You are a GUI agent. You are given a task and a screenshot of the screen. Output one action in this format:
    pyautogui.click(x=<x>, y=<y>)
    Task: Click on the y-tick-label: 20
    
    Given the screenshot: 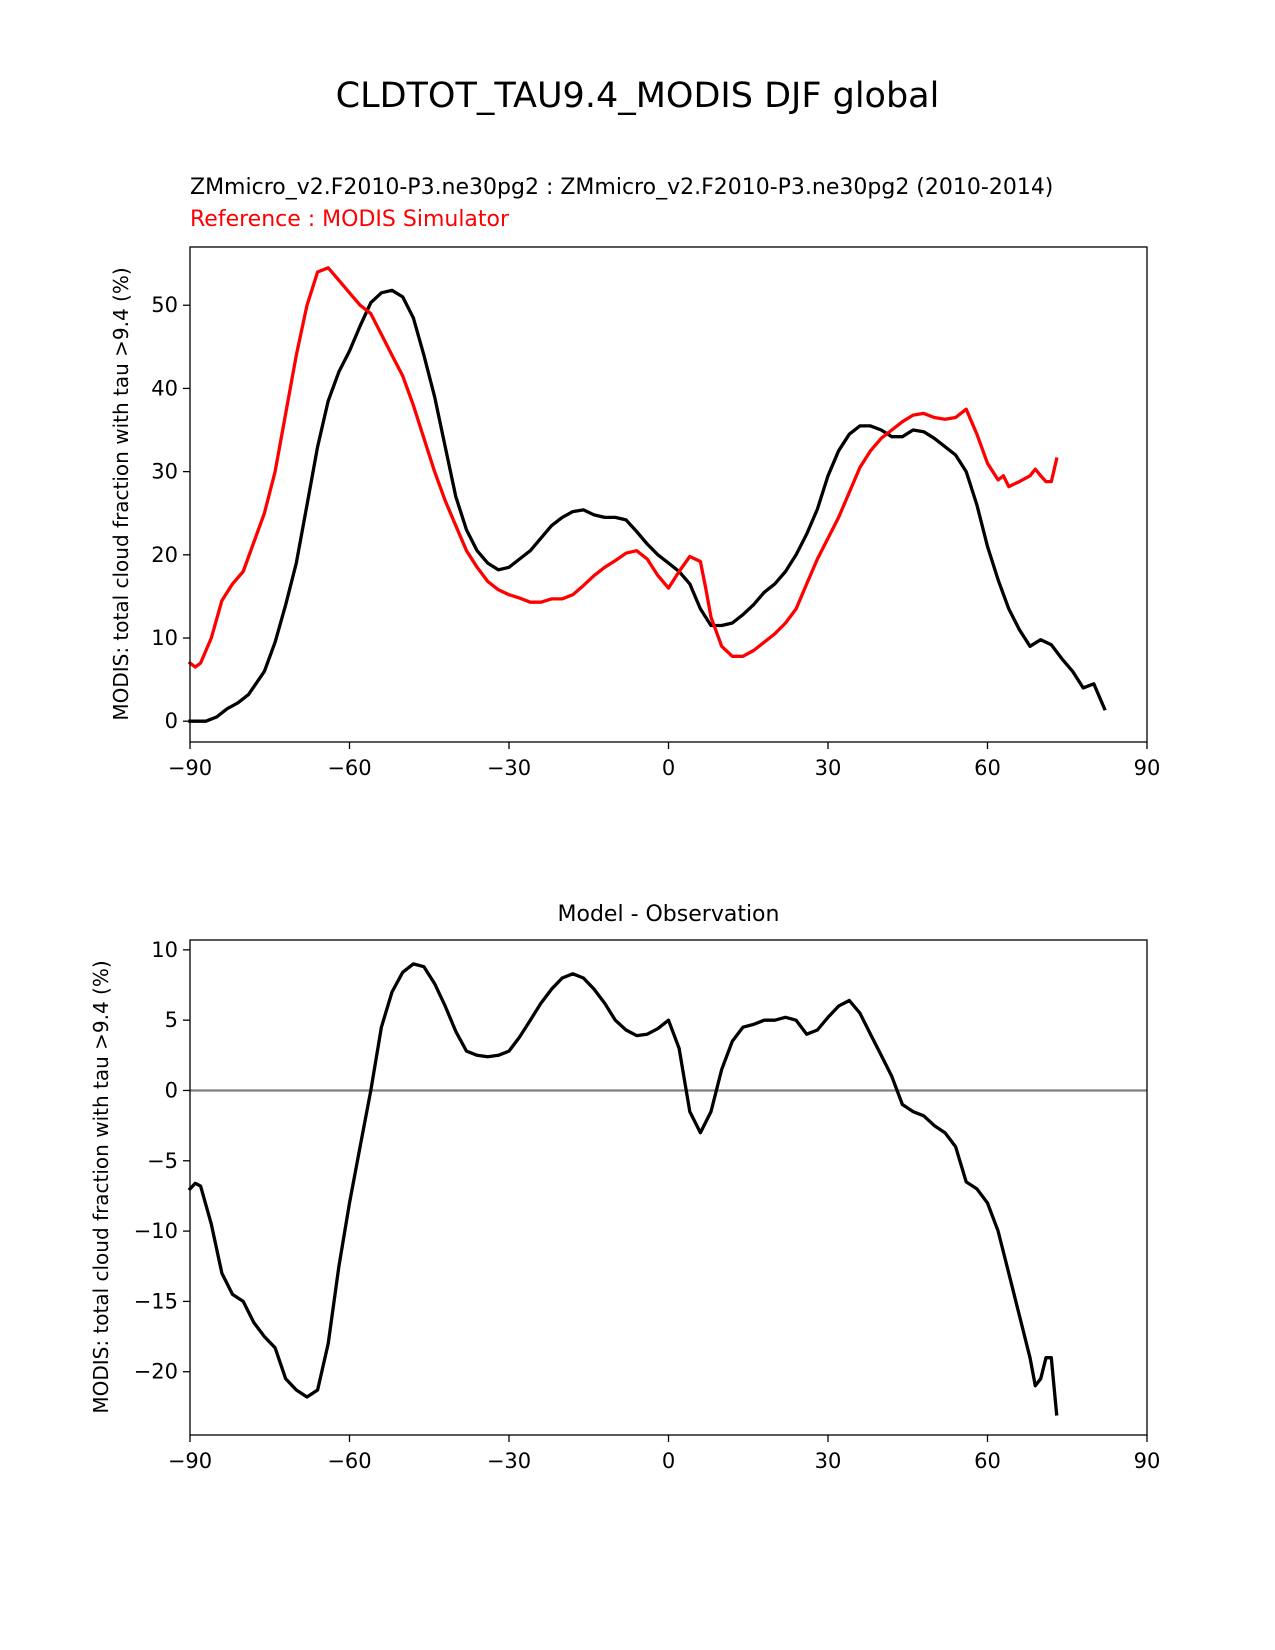 What is the action you would take?
    pyautogui.click(x=164, y=555)
    